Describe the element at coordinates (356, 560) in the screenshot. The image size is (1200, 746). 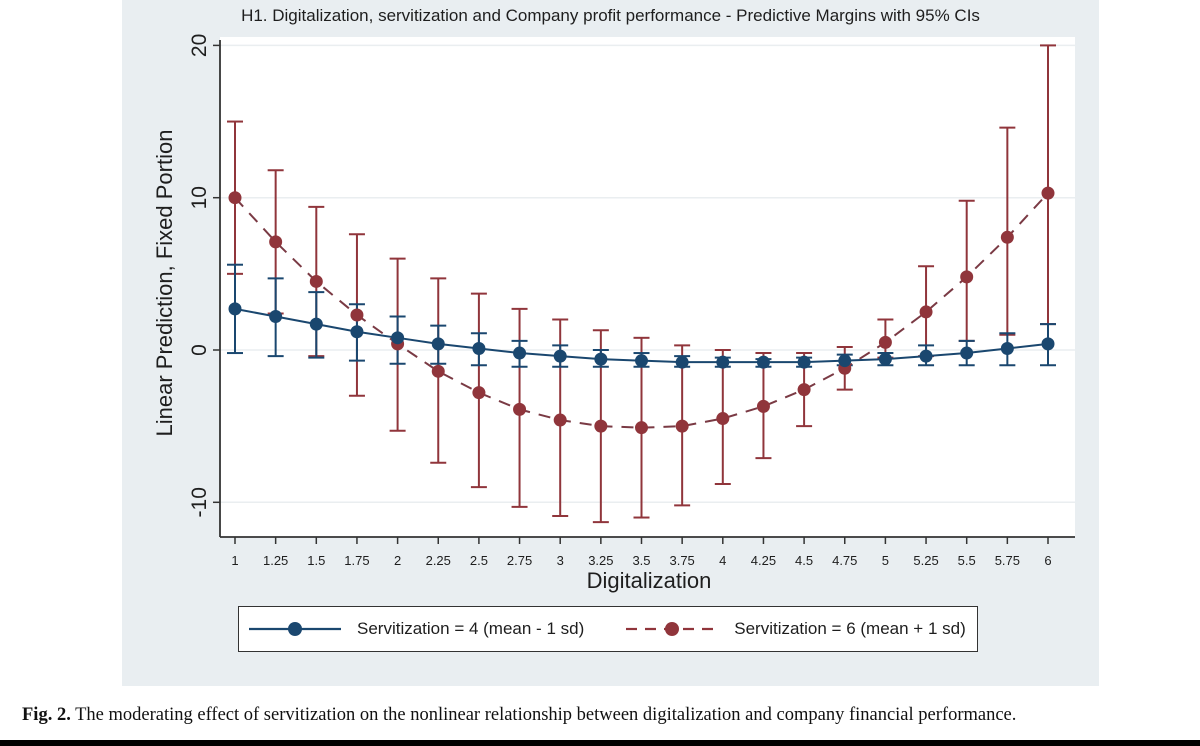
I see `x-tick-label: 1.75` at that location.